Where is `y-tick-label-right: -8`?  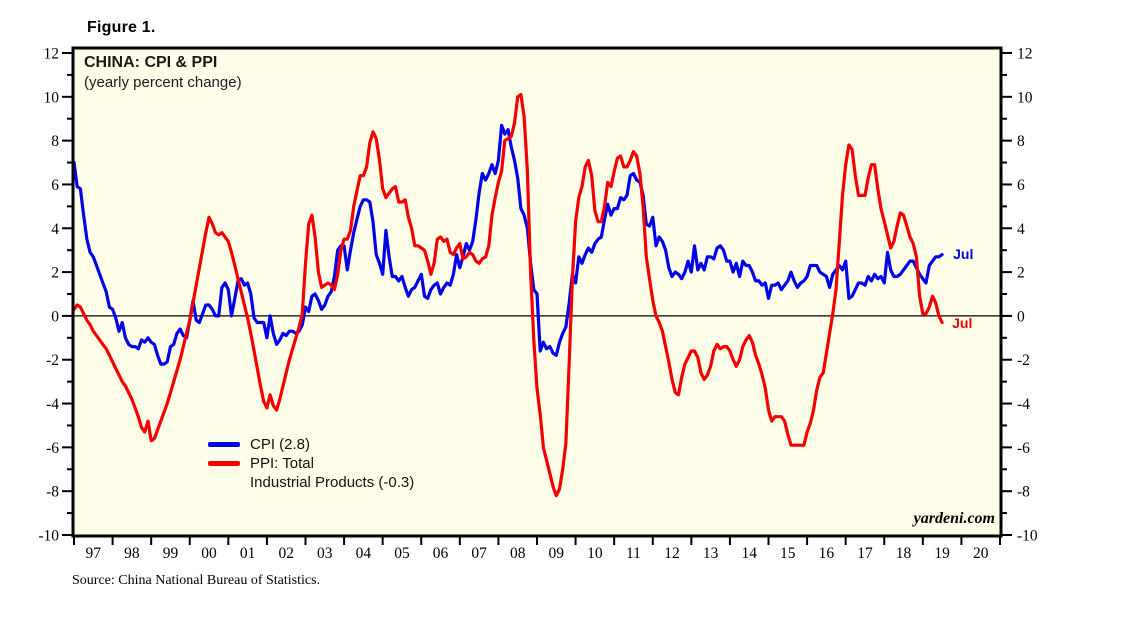 y-tick-label-right: -8 is located at coordinates (1023, 492).